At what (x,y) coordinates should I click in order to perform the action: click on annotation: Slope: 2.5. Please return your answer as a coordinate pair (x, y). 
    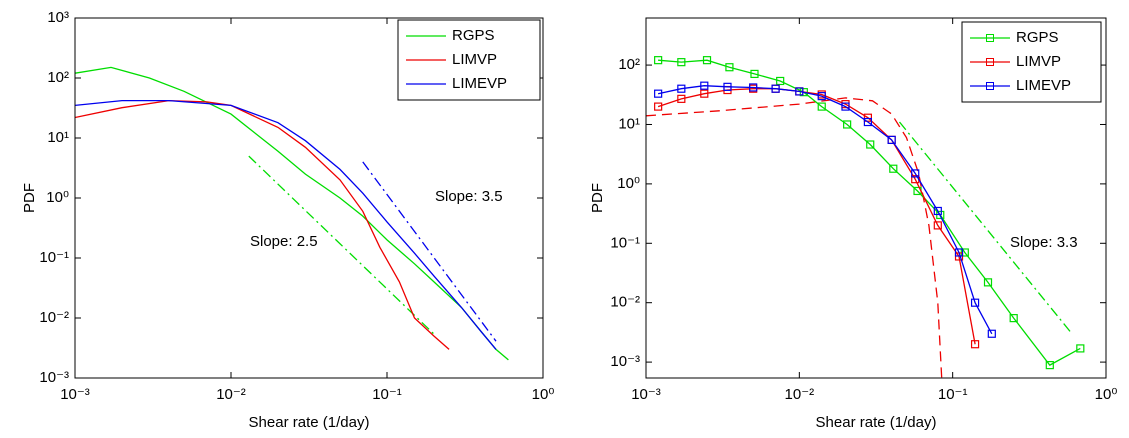
    Looking at the image, I should click on (284, 241).